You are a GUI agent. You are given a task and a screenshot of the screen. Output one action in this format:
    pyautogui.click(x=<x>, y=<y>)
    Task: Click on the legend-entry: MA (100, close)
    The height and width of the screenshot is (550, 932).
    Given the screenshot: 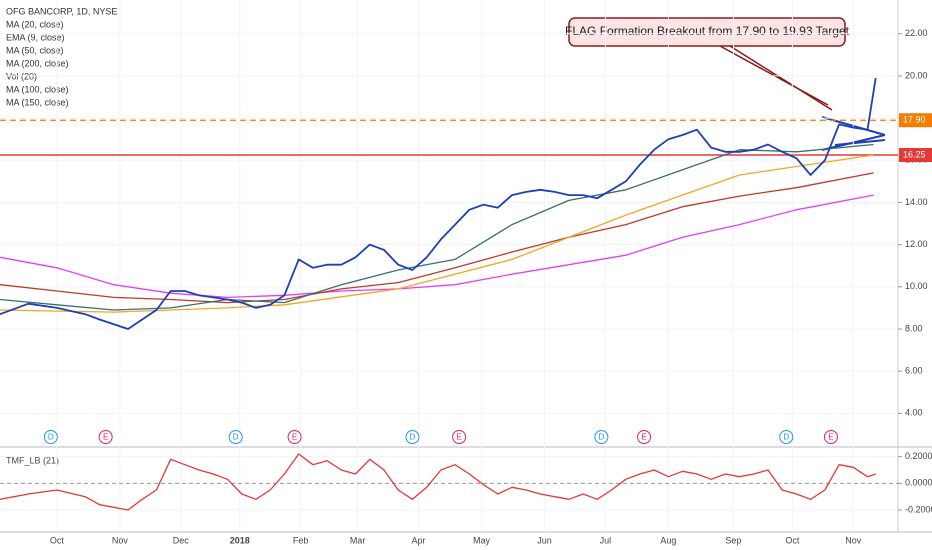 What is the action you would take?
    pyautogui.click(x=37, y=89)
    